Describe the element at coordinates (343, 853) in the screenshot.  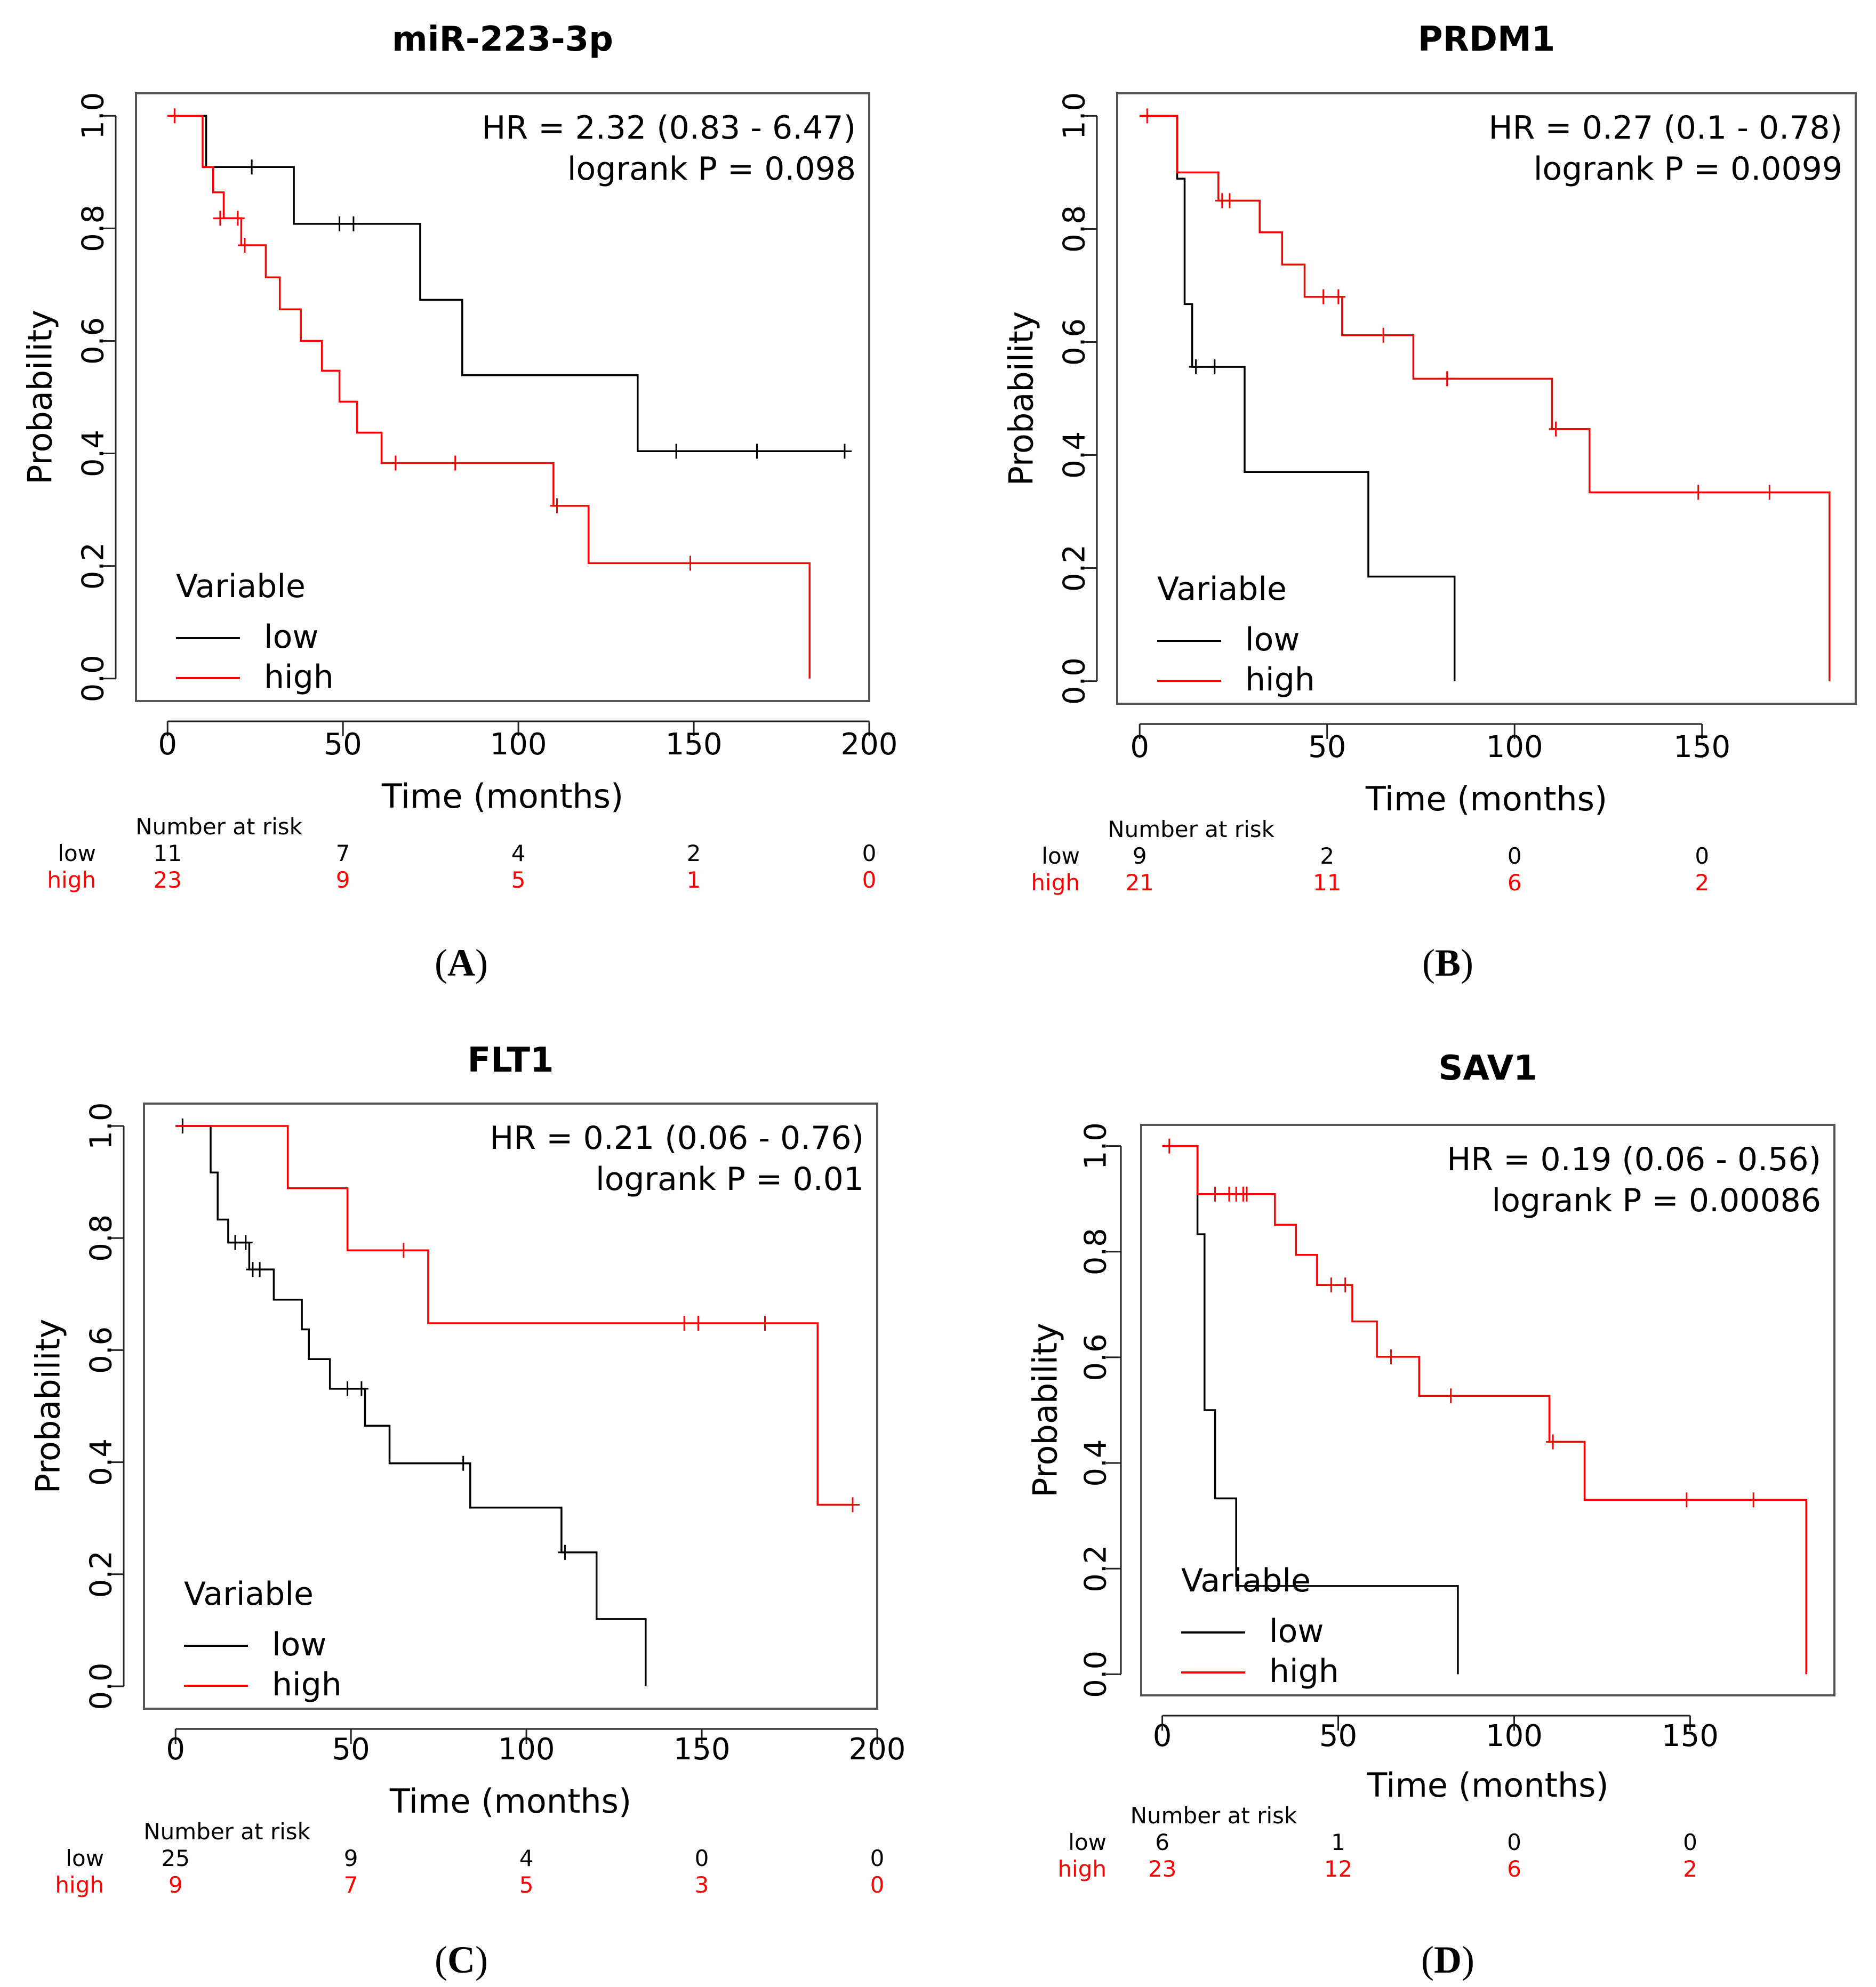
I see `risk-count-low: 7` at that location.